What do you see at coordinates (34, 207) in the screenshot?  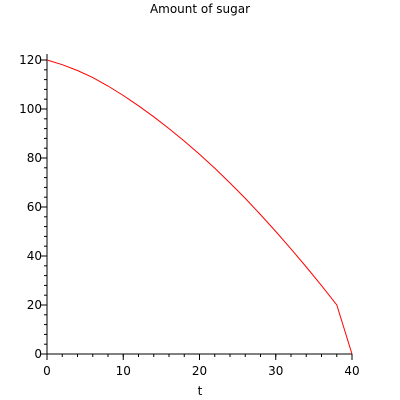 I see `y-tick-label: 60` at bounding box center [34, 207].